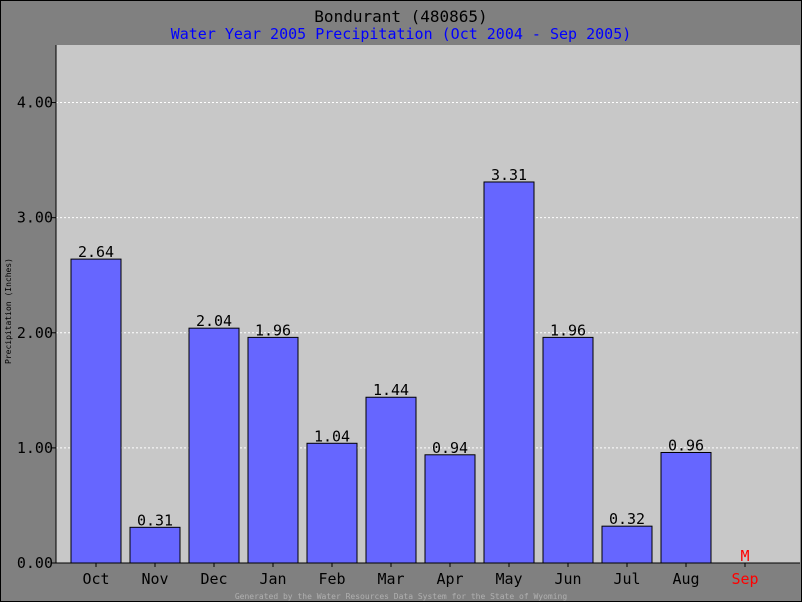 Image resolution: width=802 pixels, height=602 pixels. I want to click on data-label: 1.04, so click(332, 436).